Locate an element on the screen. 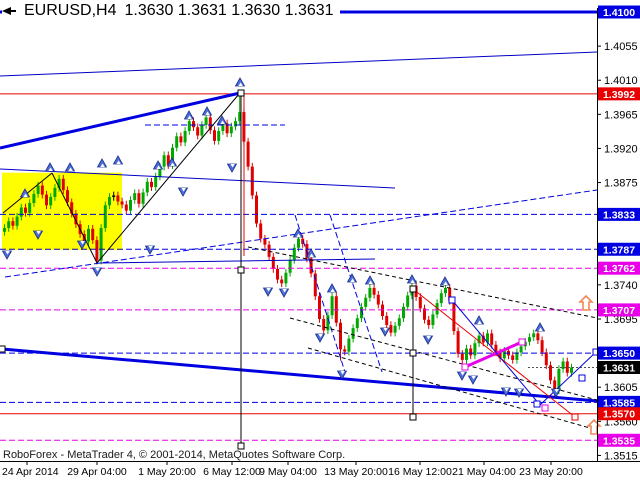 The height and width of the screenshot is (480, 640). price-badge-label: 1.4100 is located at coordinates (619, 13).